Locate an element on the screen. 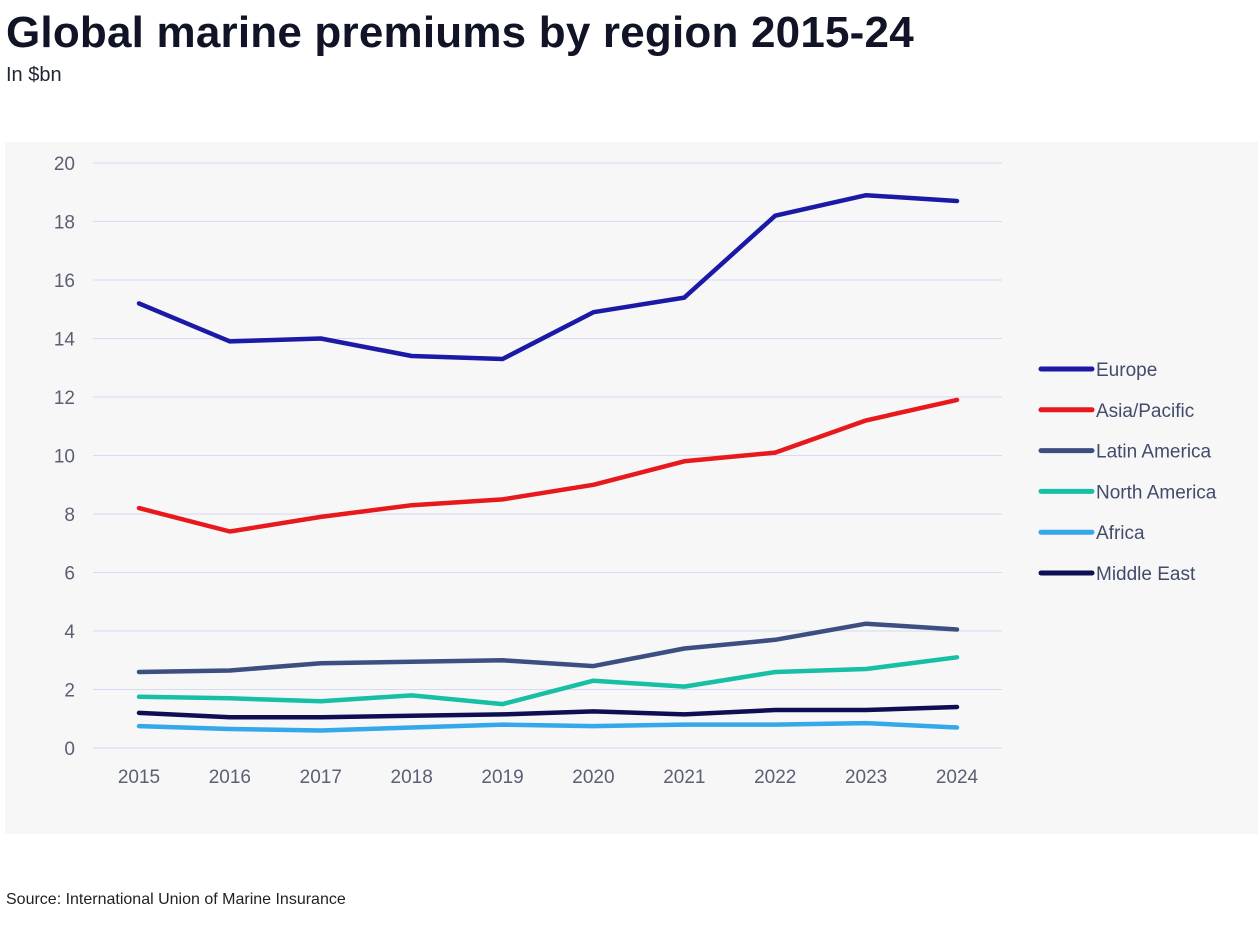  series-line-middle-east is located at coordinates (548, 712).